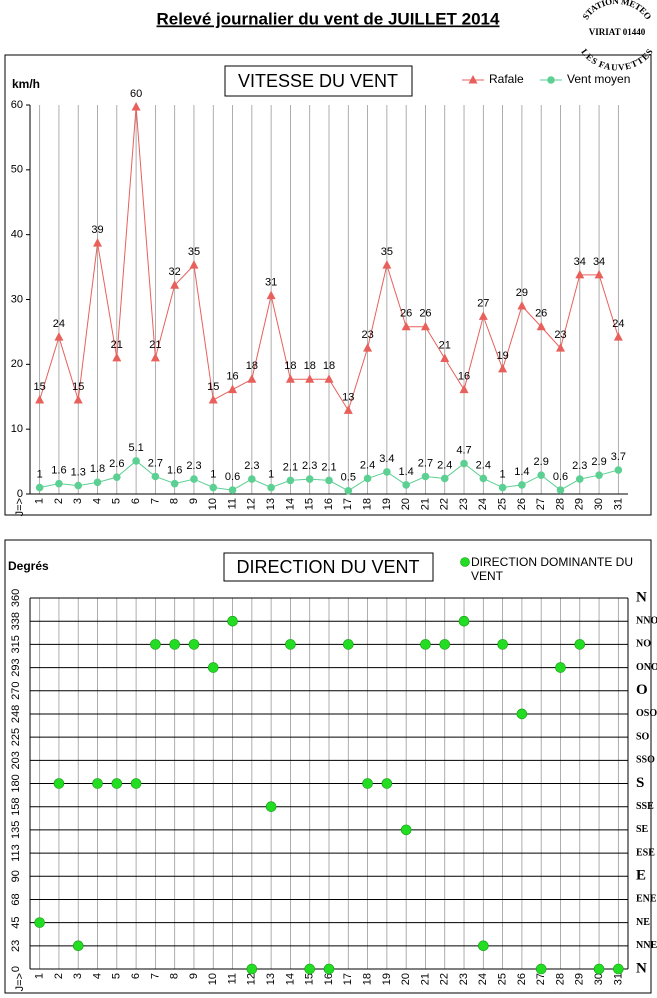 This screenshot has height=998, width=657. What do you see at coordinates (645, 806) in the screenshot?
I see `direction-label: SSE` at bounding box center [645, 806].